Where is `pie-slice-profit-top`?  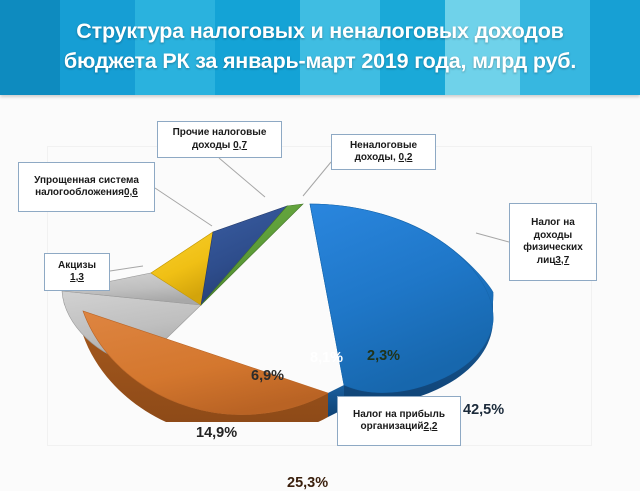 pie-slice-profit-top is located at coordinates (205, 362).